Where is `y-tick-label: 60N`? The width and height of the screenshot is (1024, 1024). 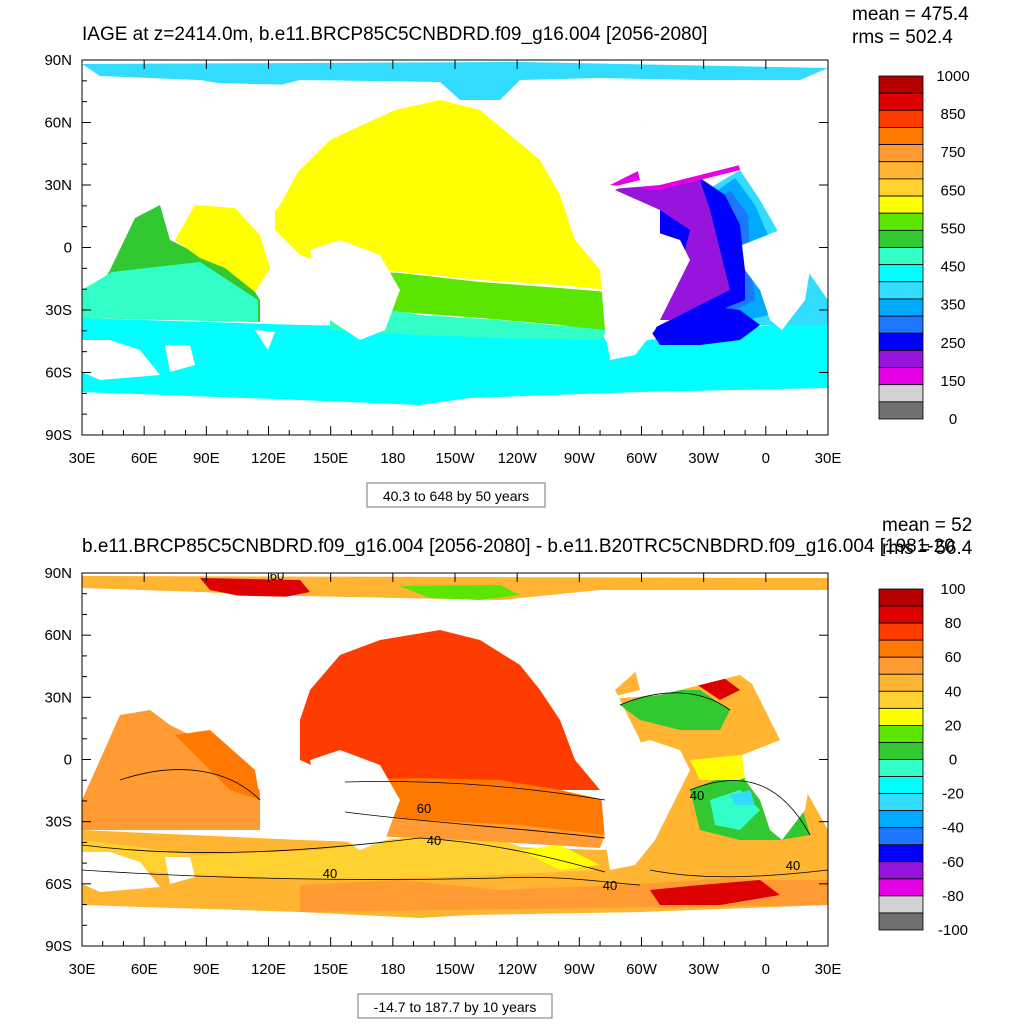
y-tick-label: 60N is located at coordinates (58, 123).